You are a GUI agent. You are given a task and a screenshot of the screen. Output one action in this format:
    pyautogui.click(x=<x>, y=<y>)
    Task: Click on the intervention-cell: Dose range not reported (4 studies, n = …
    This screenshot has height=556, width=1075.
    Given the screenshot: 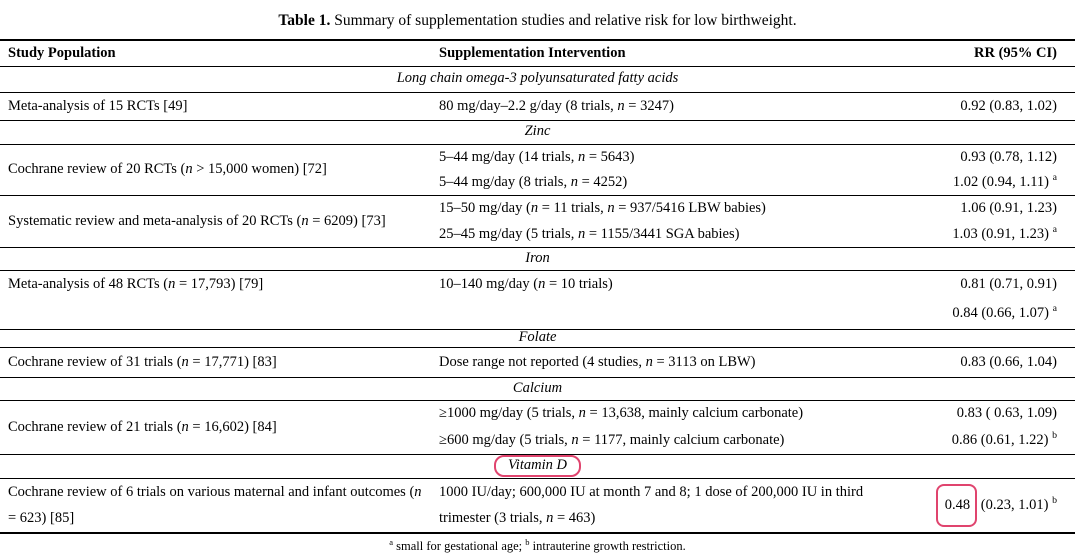 What is the action you would take?
    pyautogui.click(x=597, y=361)
    